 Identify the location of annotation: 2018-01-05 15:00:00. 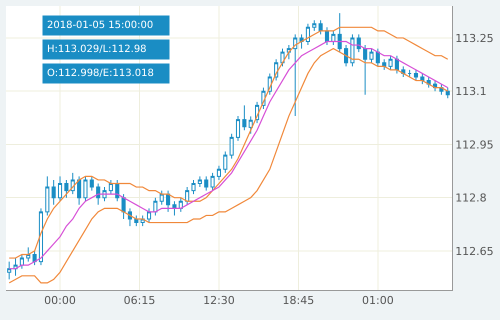
(100, 25).